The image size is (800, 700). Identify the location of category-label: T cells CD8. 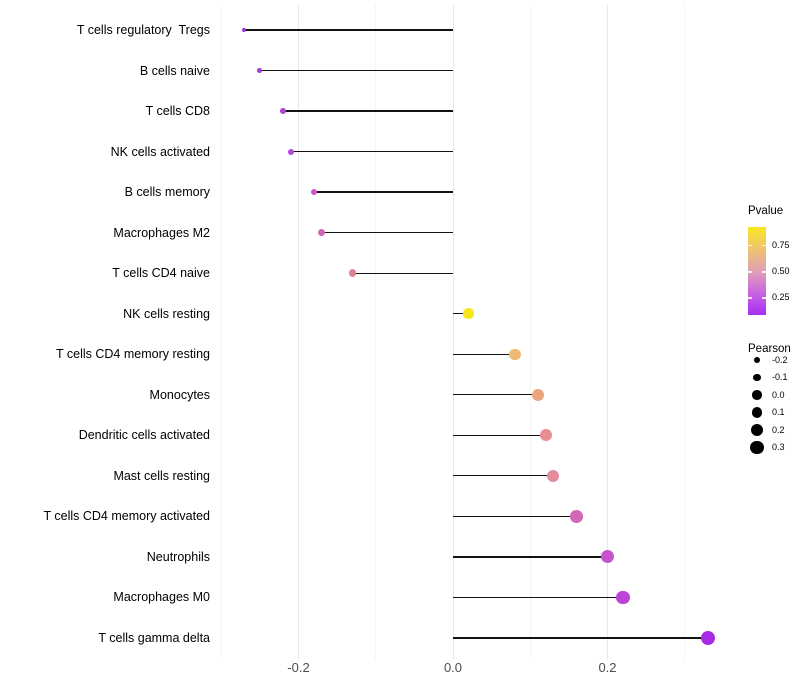
(177, 111).